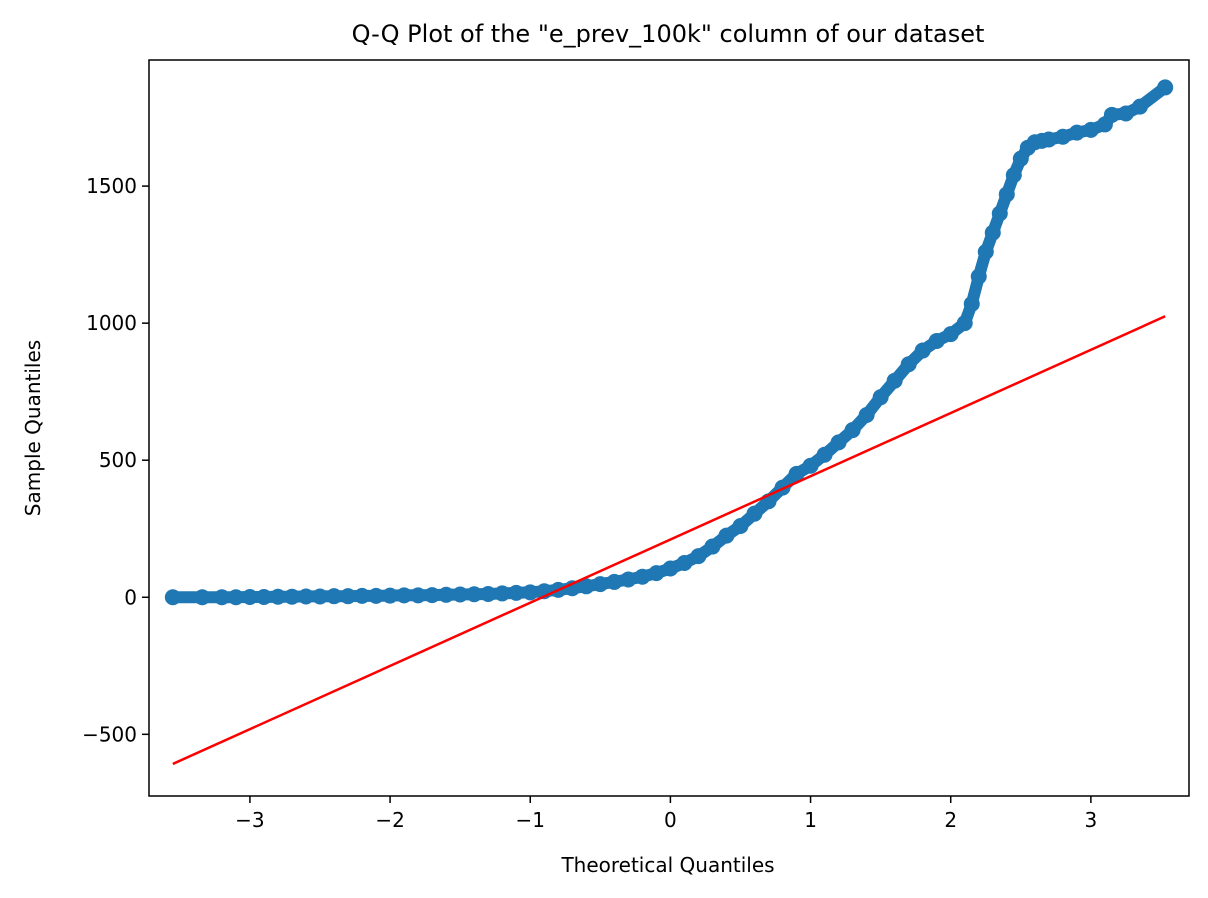  What do you see at coordinates (130, 597) in the screenshot?
I see `y-tick-label: 0` at bounding box center [130, 597].